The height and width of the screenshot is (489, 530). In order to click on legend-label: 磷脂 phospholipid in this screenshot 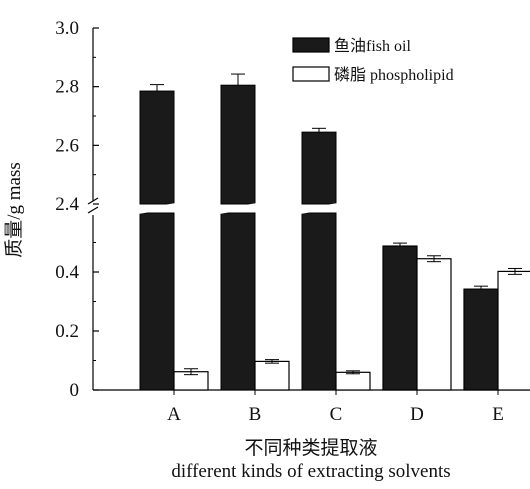, I will do `click(394, 75)`.